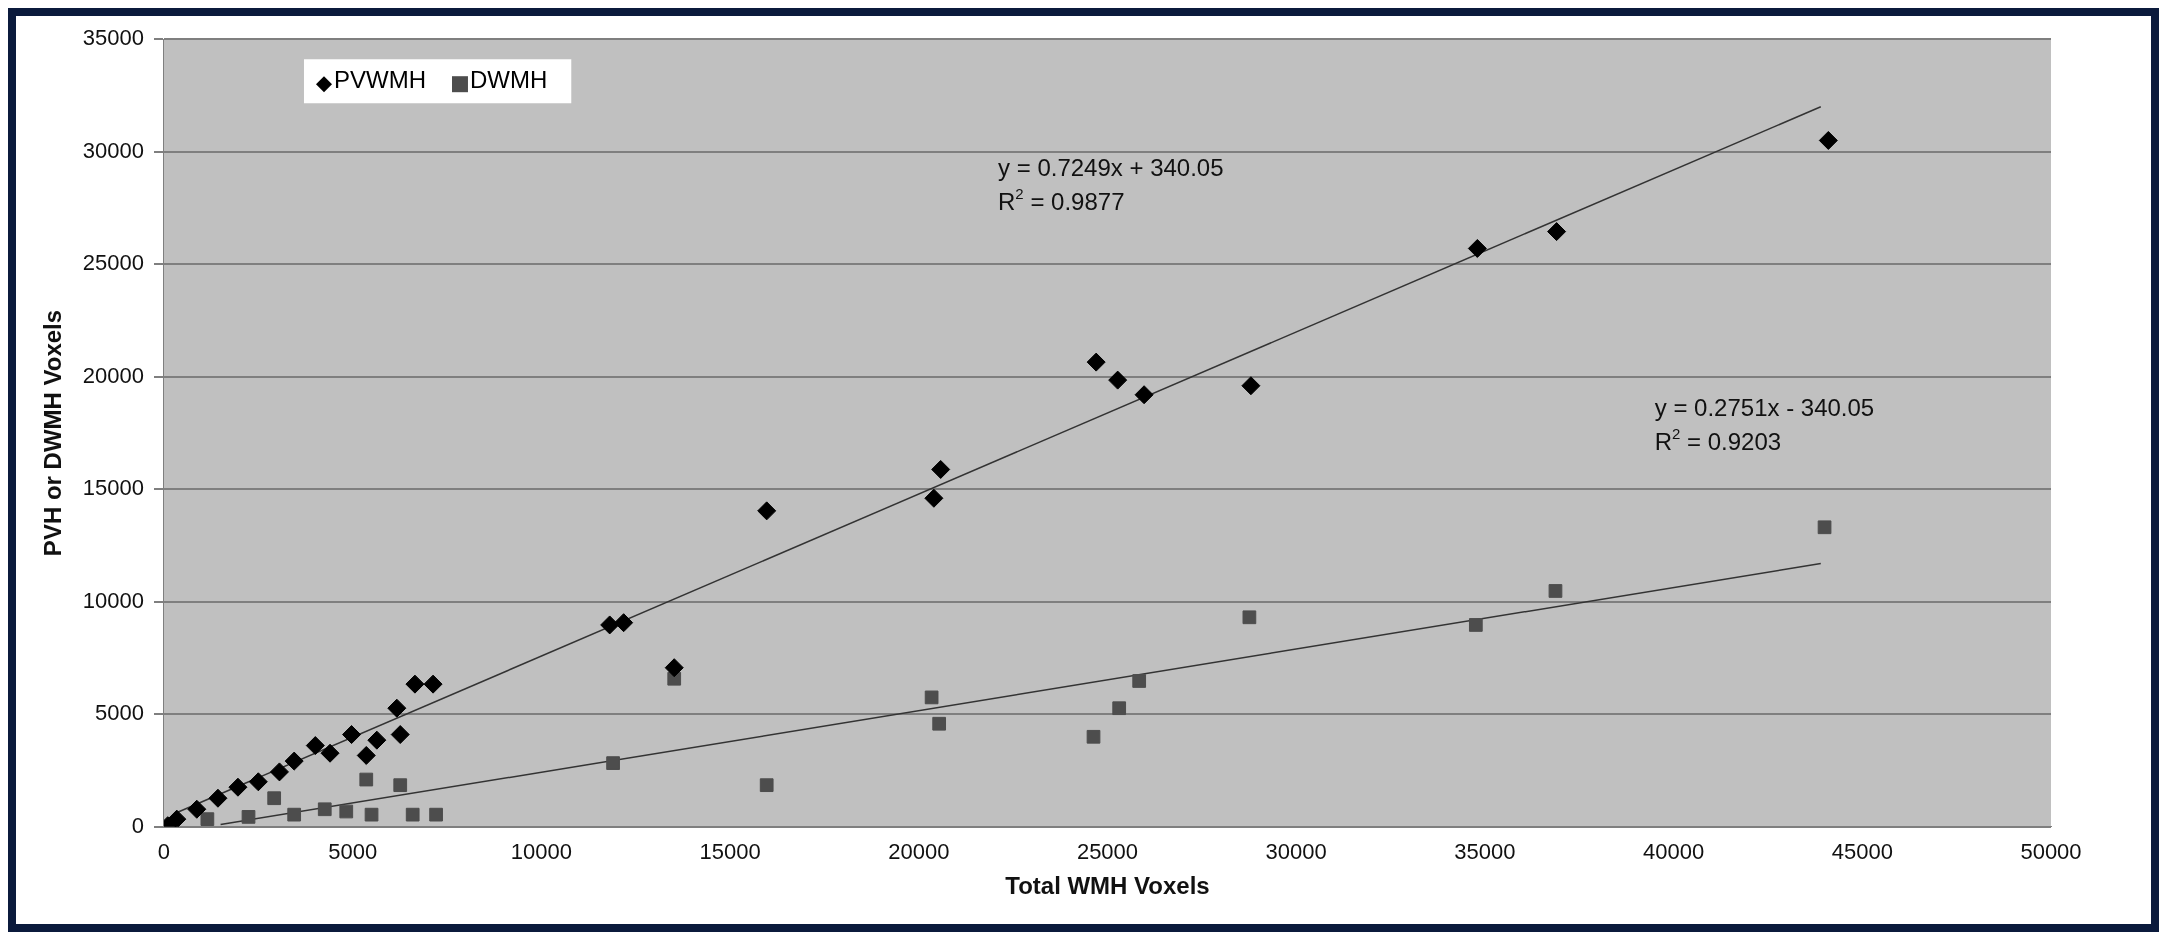 Image resolution: width=2167 pixels, height=940 pixels. Describe the element at coordinates (164, 852) in the screenshot. I see `x-tick-label: 0` at that location.